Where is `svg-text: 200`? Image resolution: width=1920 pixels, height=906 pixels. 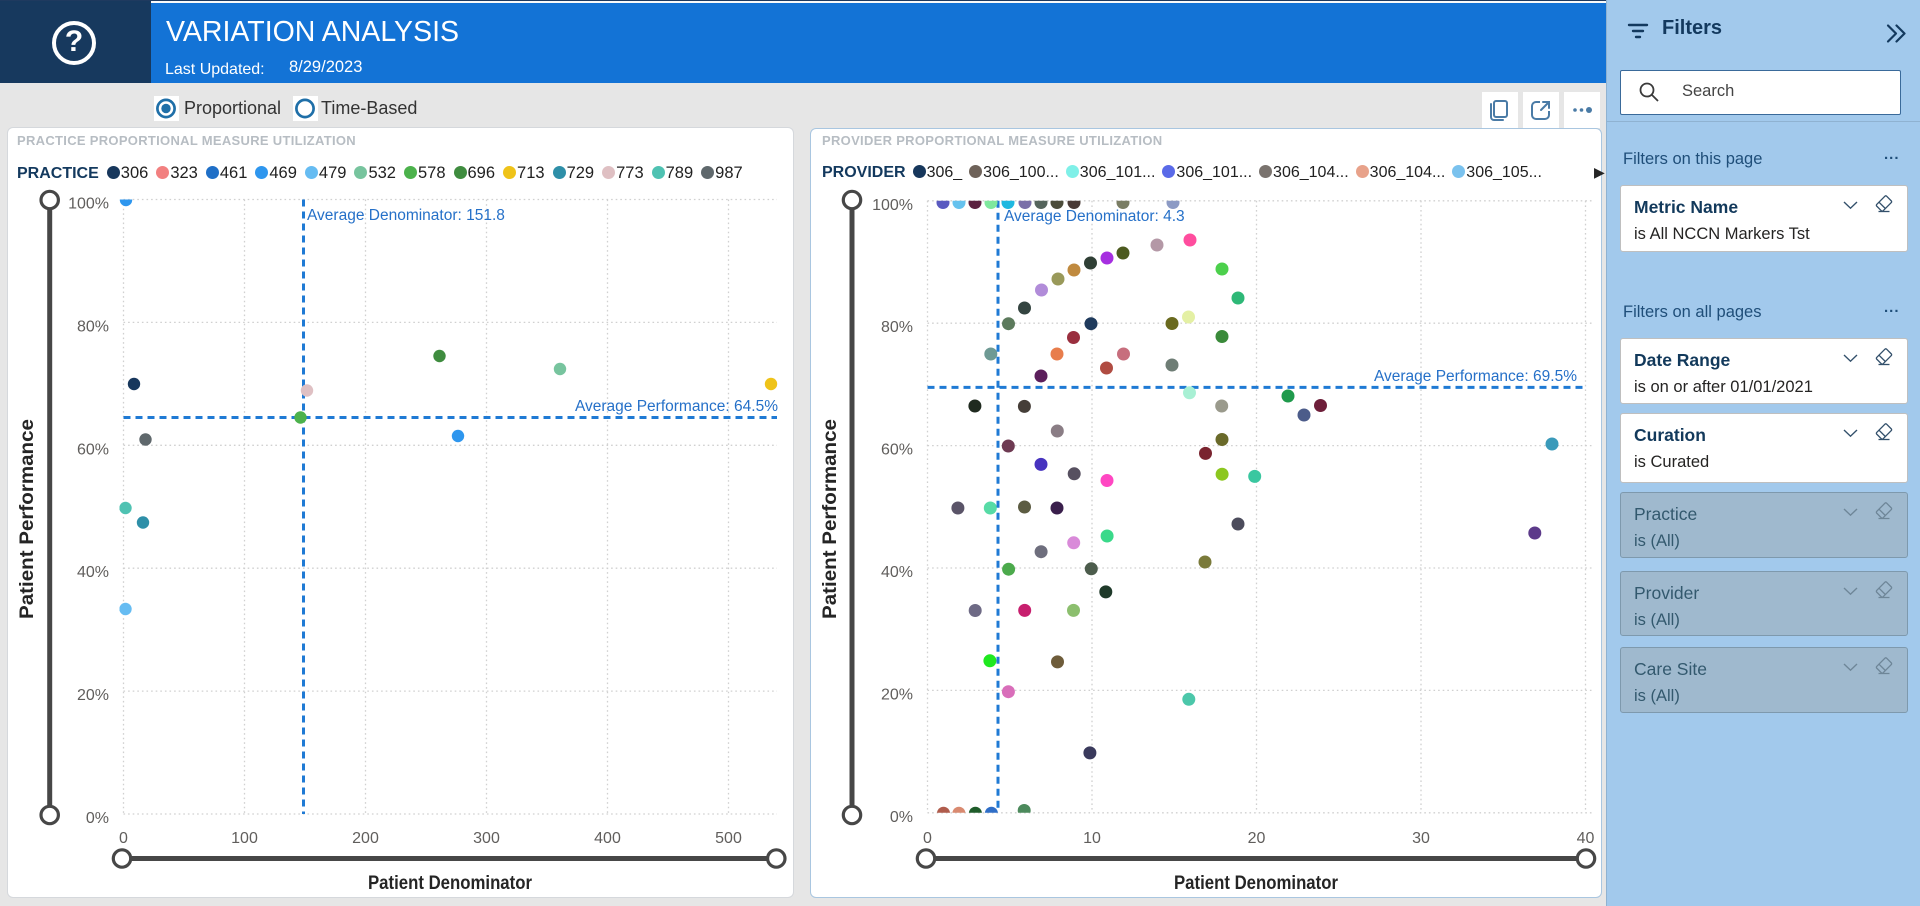 svg-text: 200 is located at coordinates (365, 838).